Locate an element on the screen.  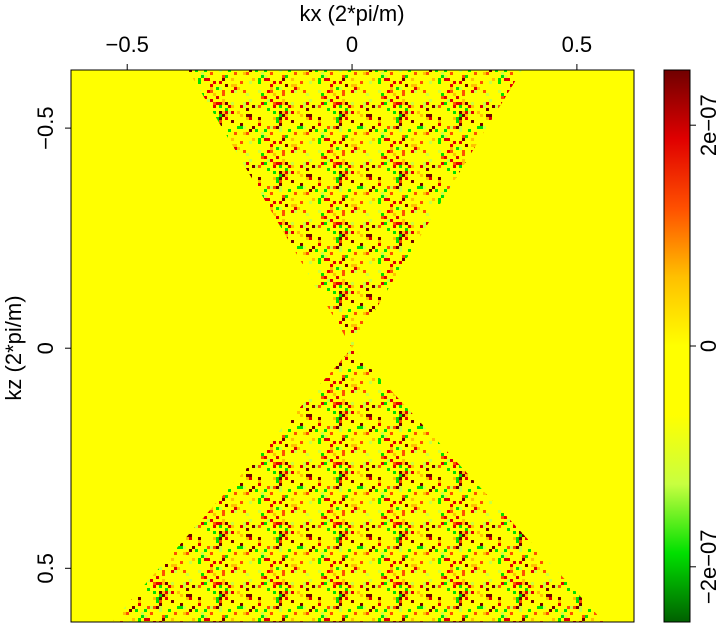
y-tick-label: 0 is located at coordinates (45, 348).